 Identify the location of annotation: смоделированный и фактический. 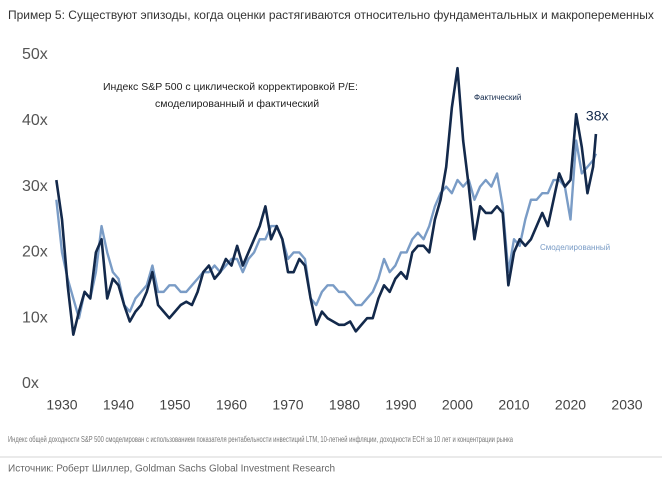
(237, 104).